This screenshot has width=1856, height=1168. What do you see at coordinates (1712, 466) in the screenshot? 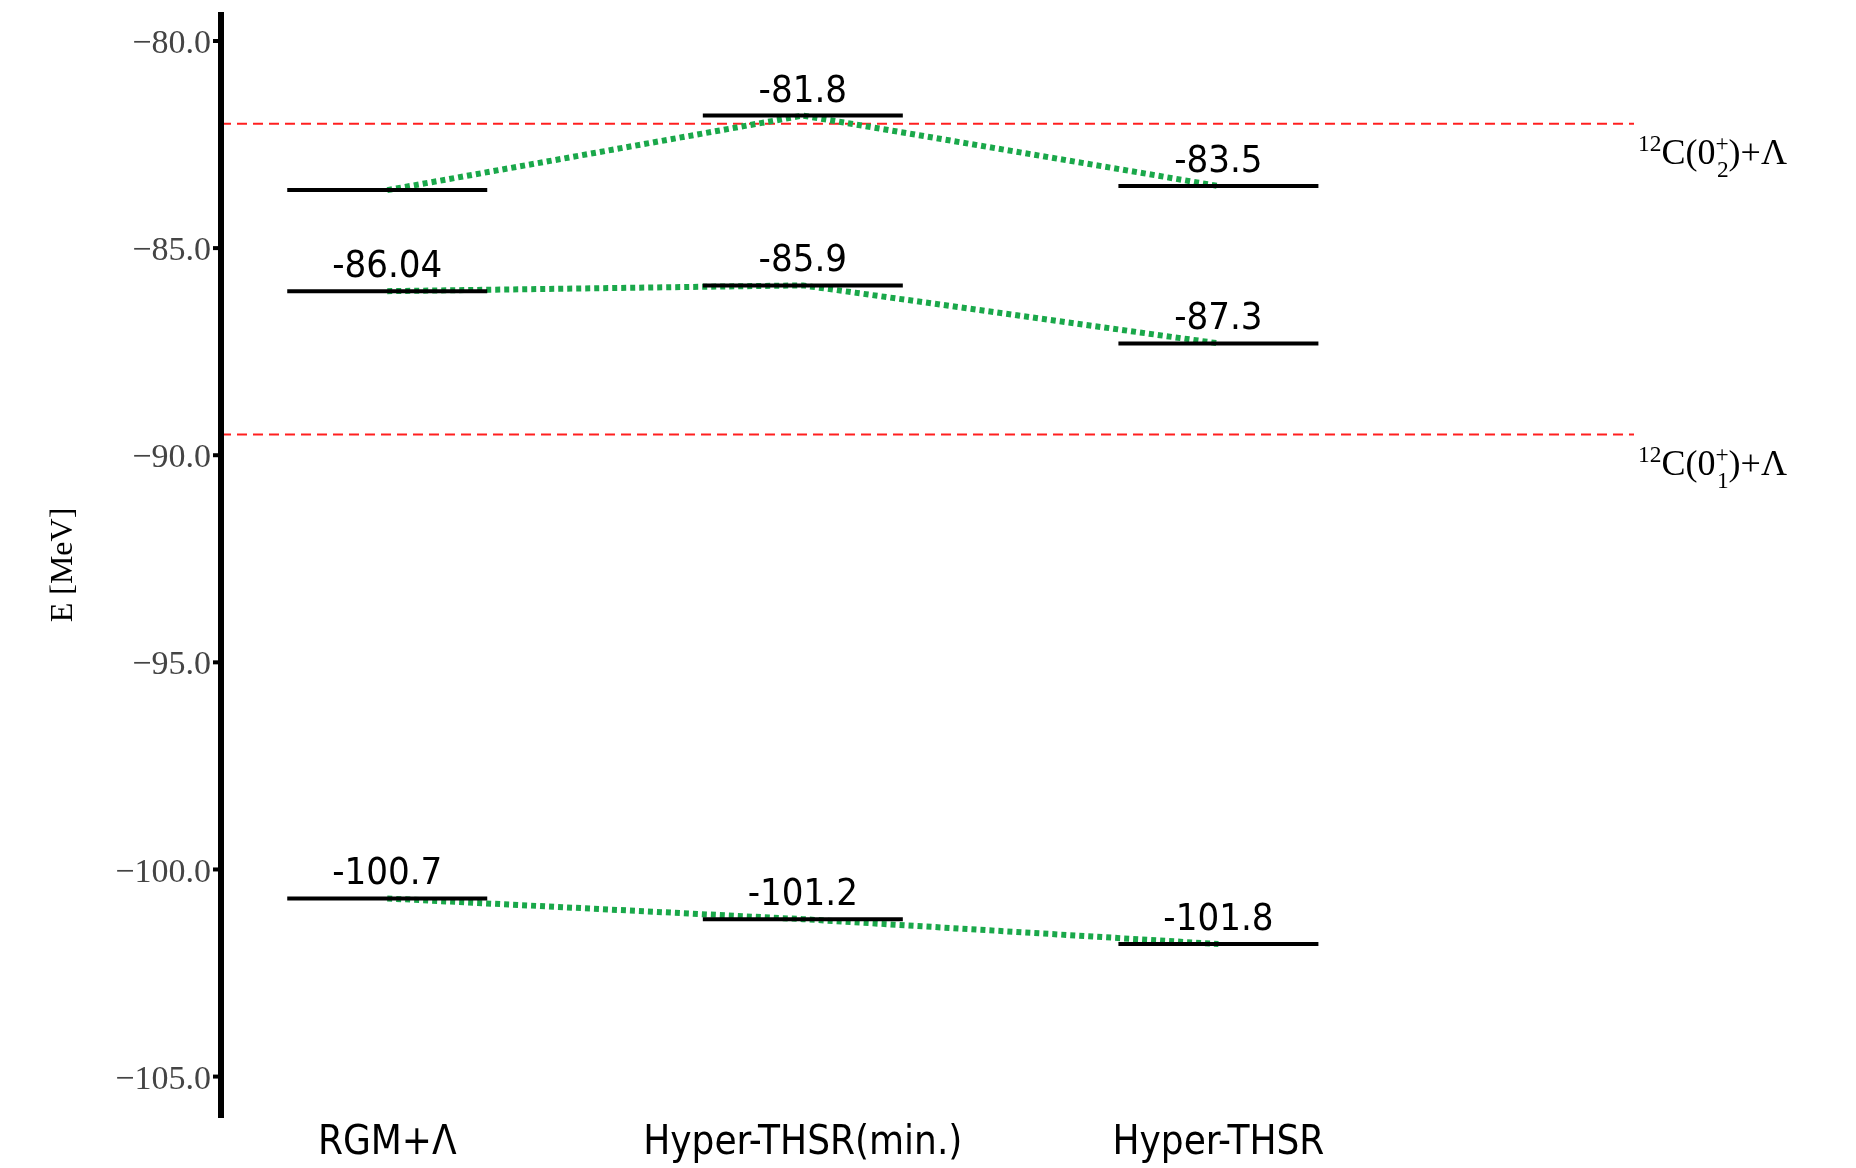
I see `ref-line-label: $^{12}$C(0$^{+}$$_{1}$)+Λ` at bounding box center [1712, 466].